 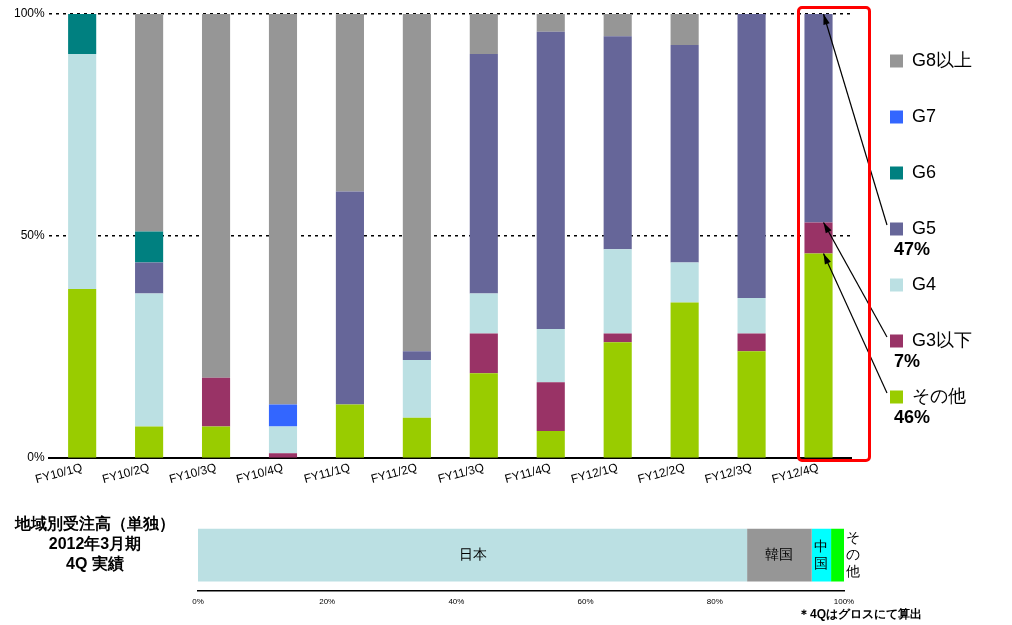 What do you see at coordinates (821, 554) in the screenshot?
I see `series-label: 中国` at bounding box center [821, 554].